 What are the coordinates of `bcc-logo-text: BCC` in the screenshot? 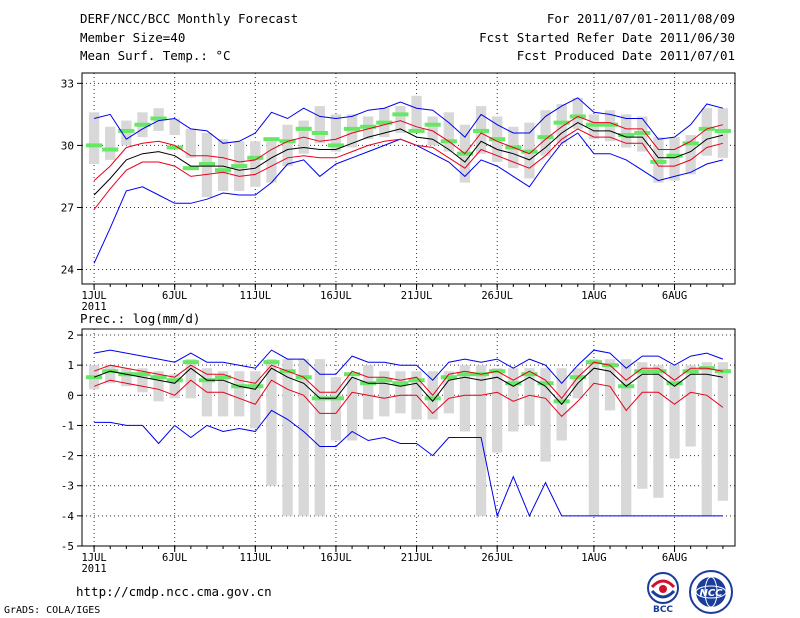 It's located at (663, 610).